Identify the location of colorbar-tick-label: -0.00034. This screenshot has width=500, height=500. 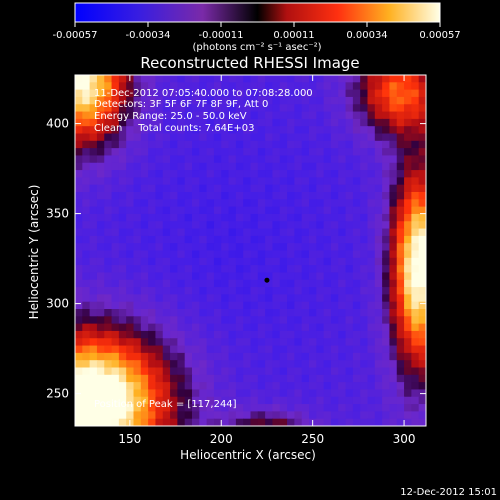
(148, 35).